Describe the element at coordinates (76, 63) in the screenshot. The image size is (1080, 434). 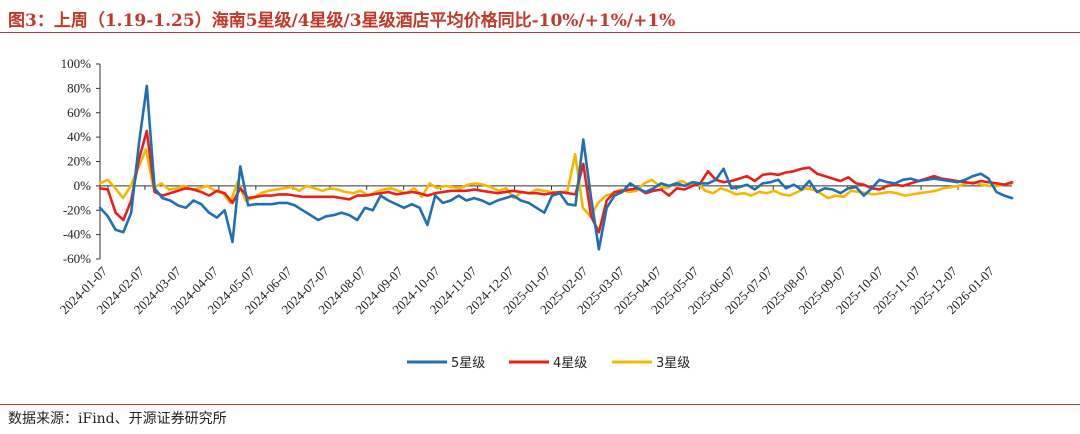
I see `y-tick-label: 100%` at that location.